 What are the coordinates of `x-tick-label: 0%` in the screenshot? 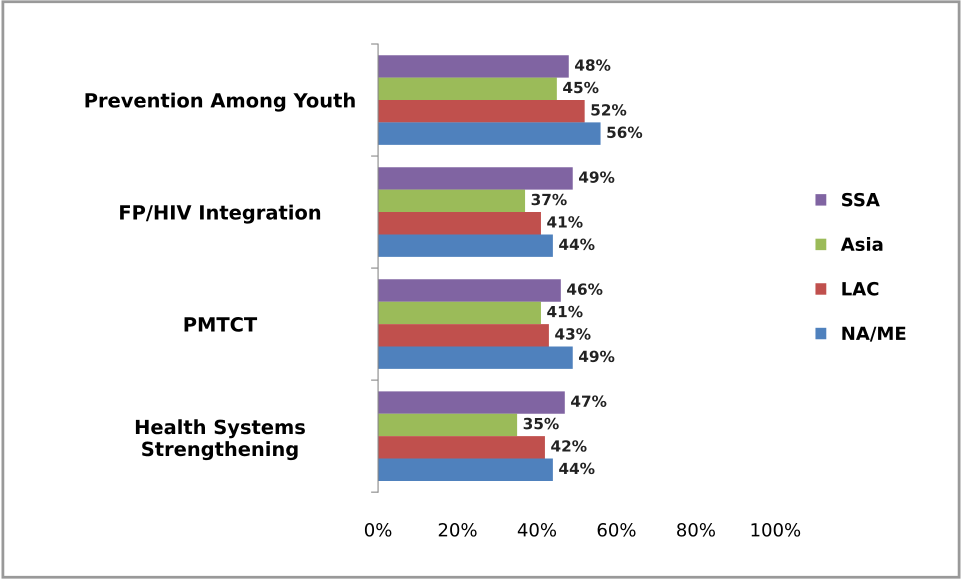 It's located at (378, 530).